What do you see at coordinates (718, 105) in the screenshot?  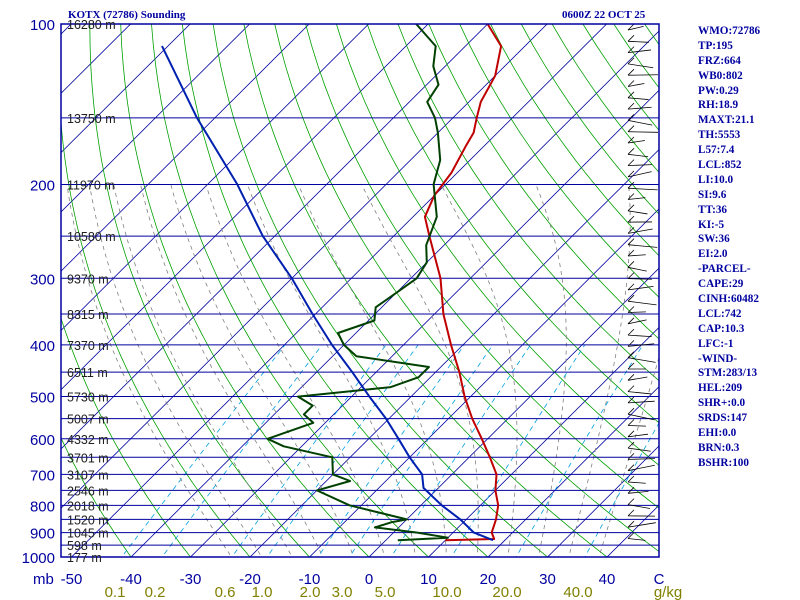 I see `index-value: RH:18.9` at bounding box center [718, 105].